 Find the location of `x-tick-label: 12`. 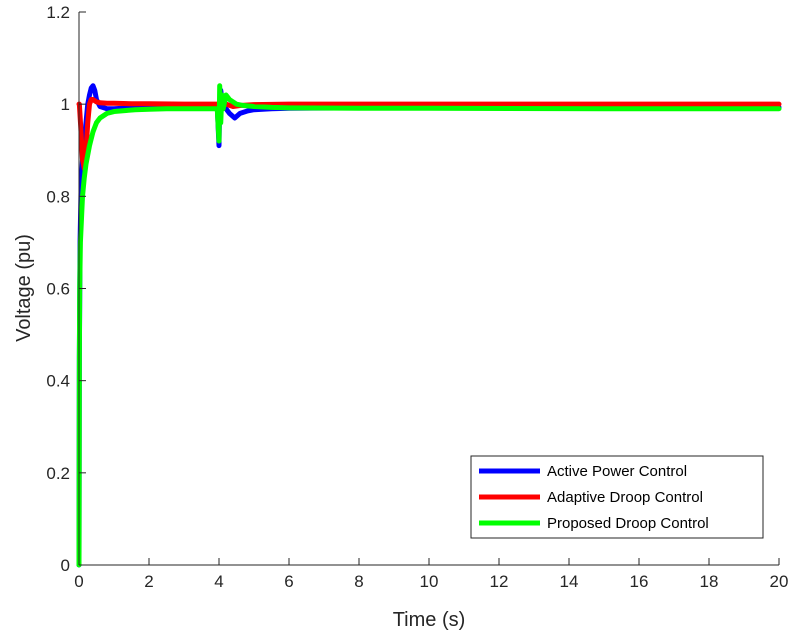

x-tick-label: 12 is located at coordinates (499, 581).